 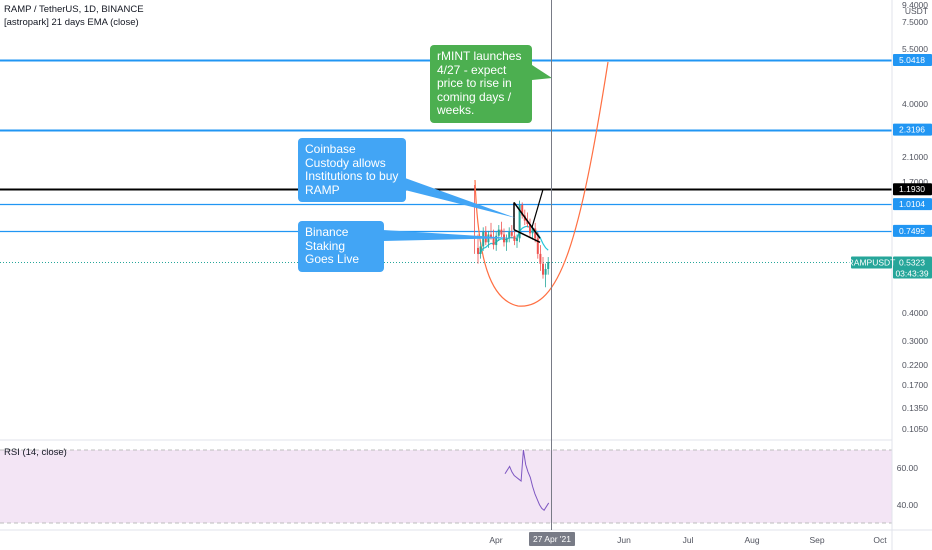 I want to click on x-tick-label: Jun, so click(x=624, y=540).